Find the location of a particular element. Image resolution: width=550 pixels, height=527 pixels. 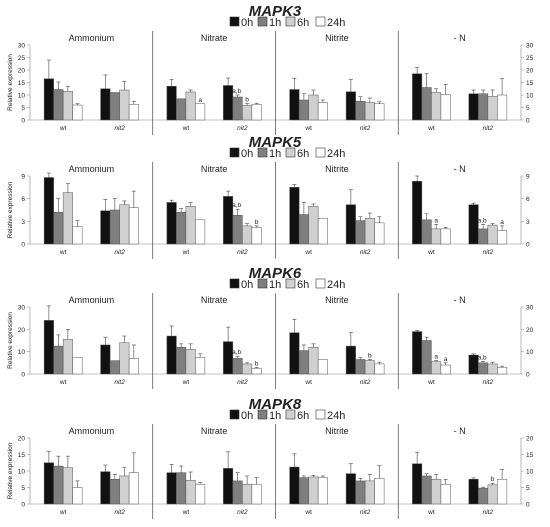

mapk8-ammonium-nit2-bar-6h is located at coordinates (124, 490).